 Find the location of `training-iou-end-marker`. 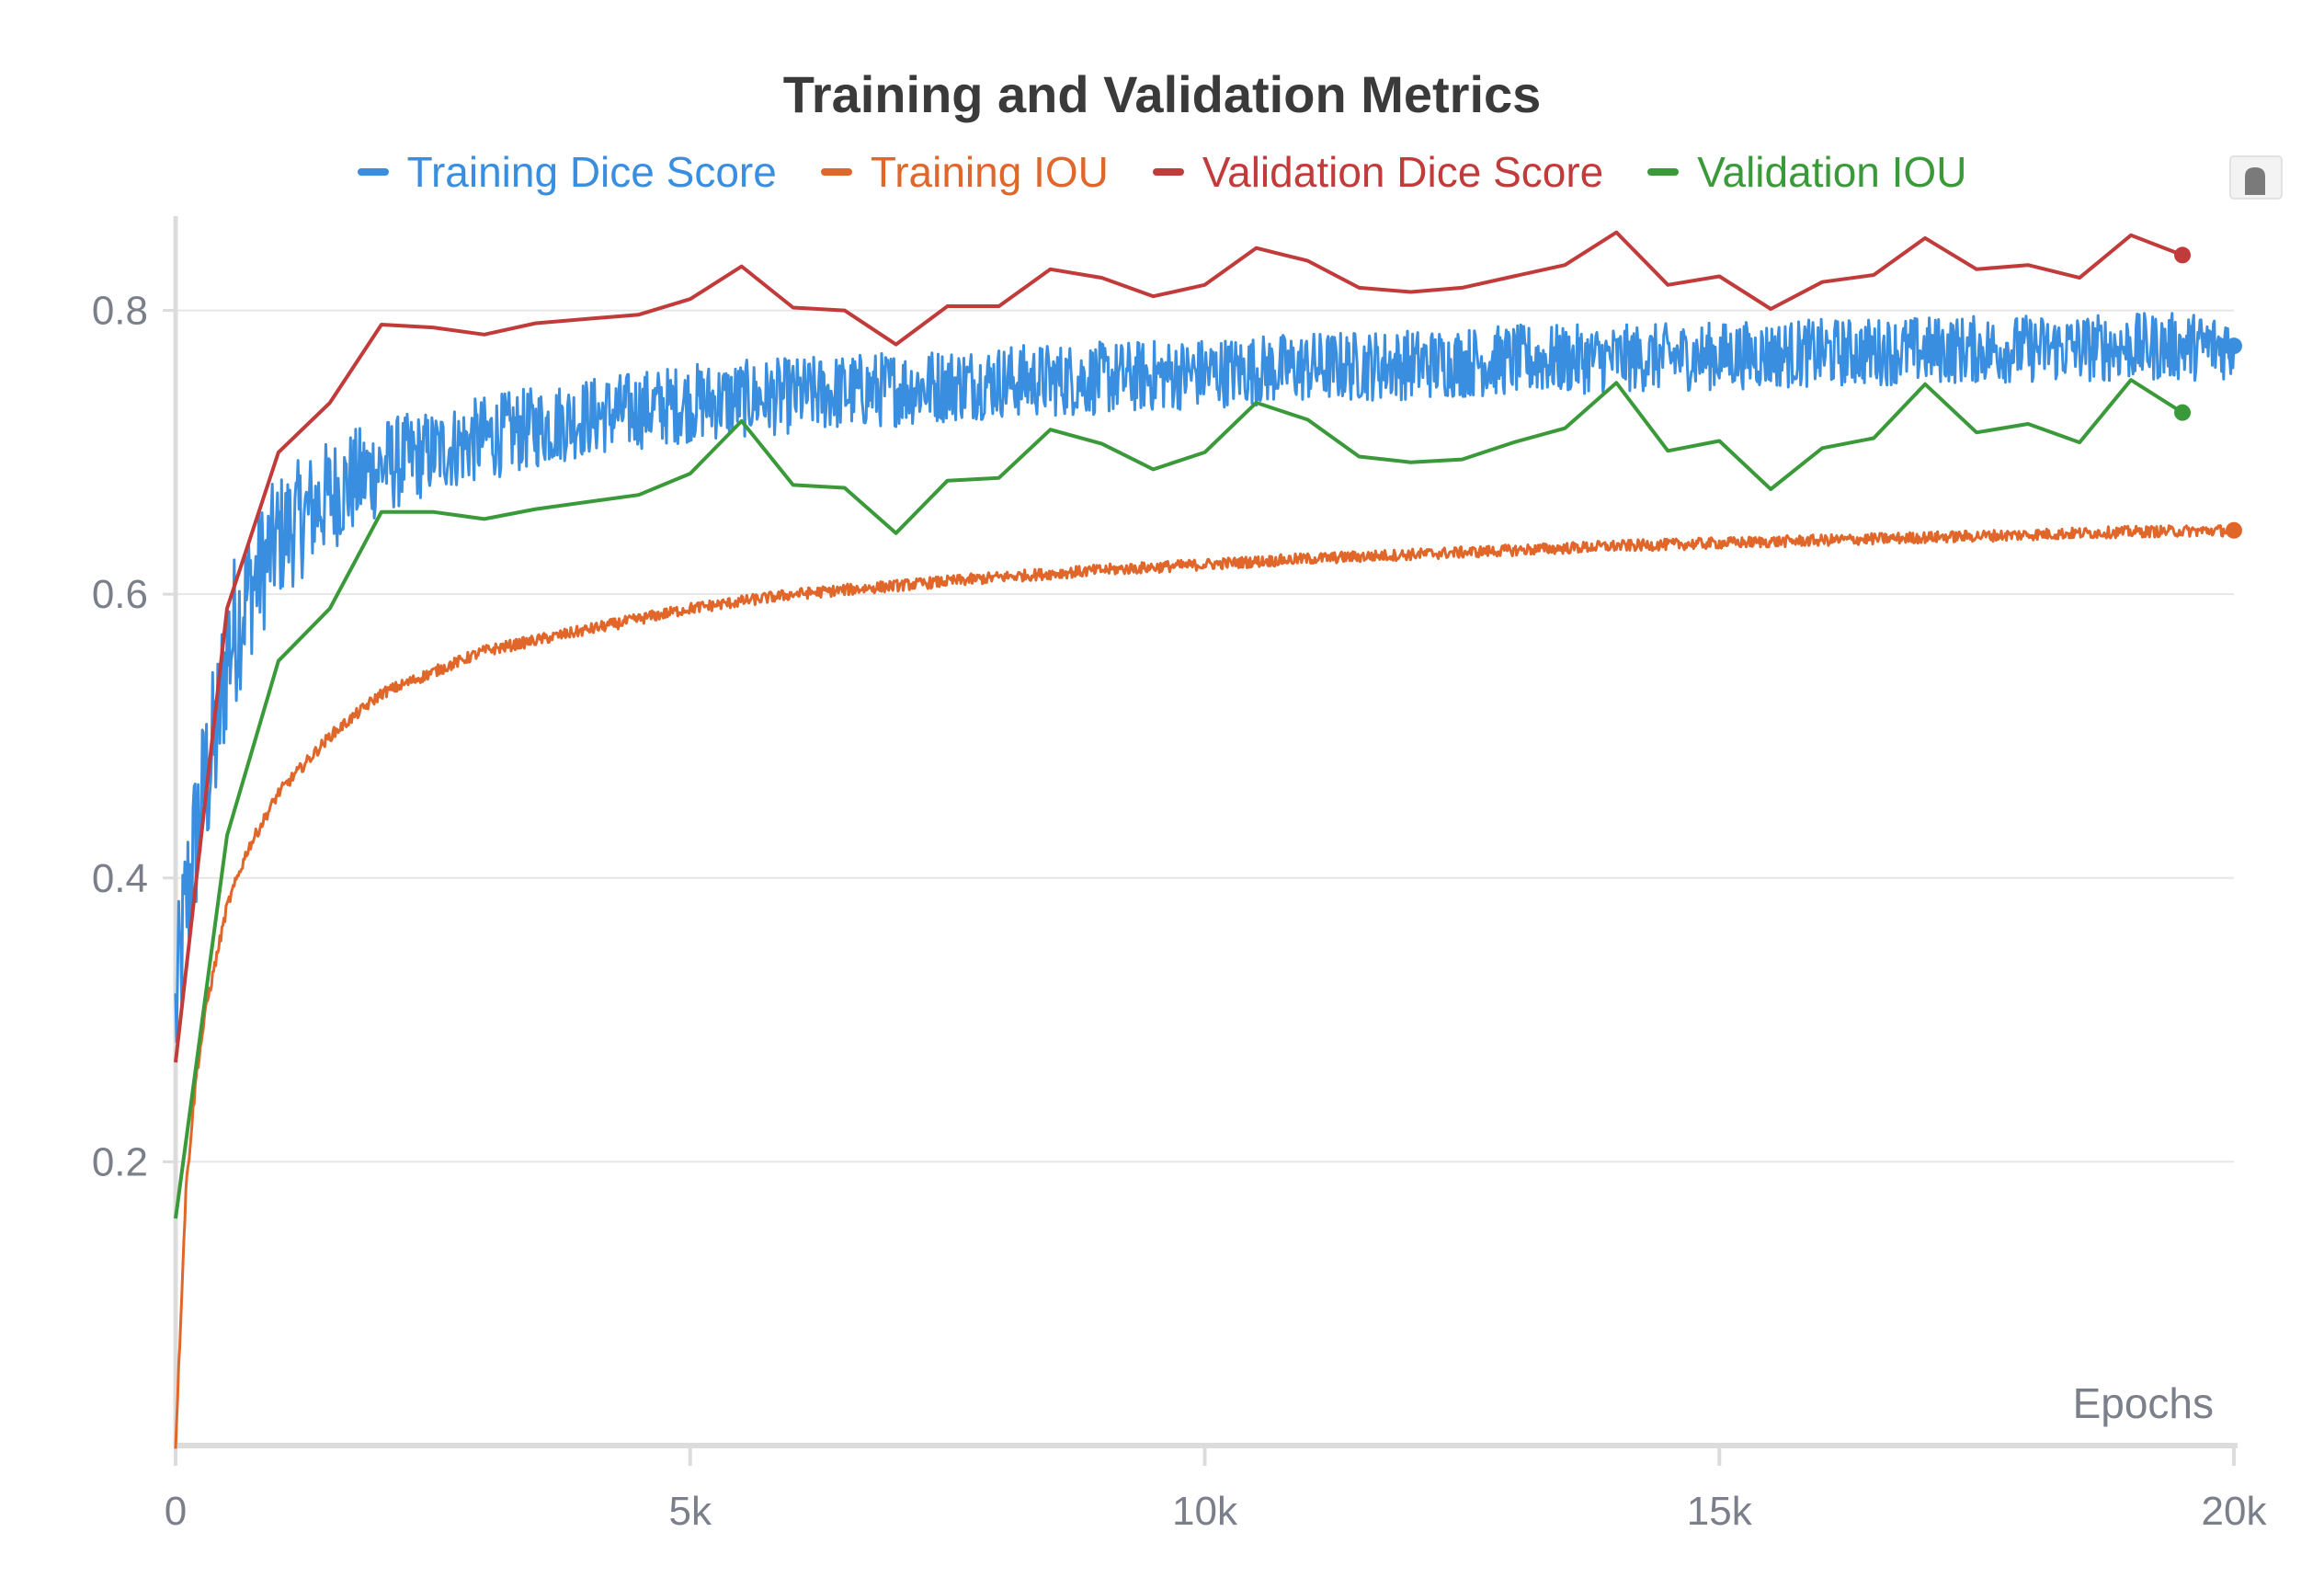

training-iou-end-marker is located at coordinates (2234, 530).